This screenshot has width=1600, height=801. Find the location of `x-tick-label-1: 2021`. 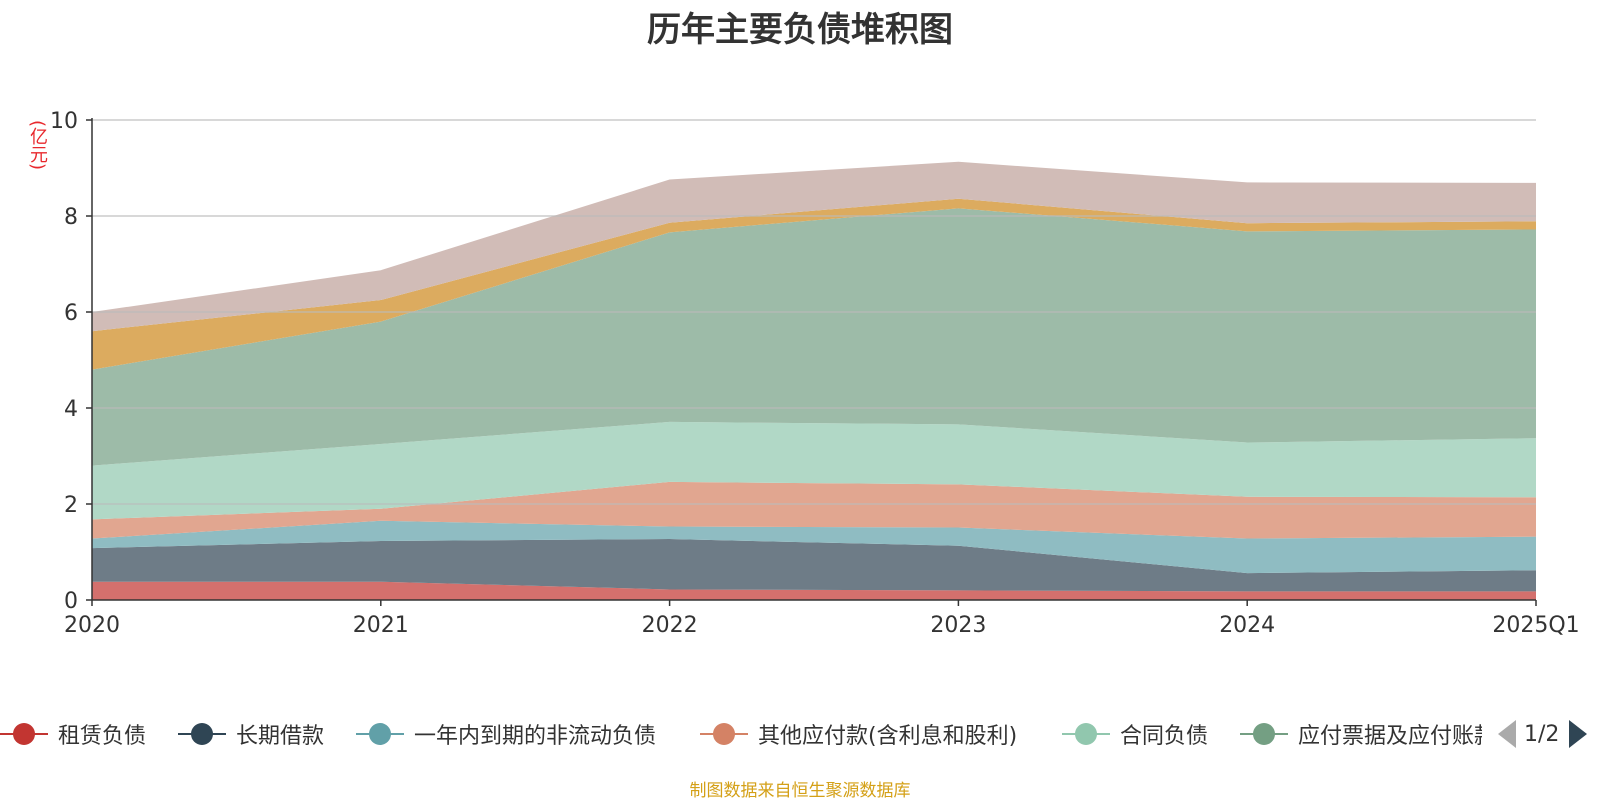

x-tick-label-1: 2021 is located at coordinates (381, 625).